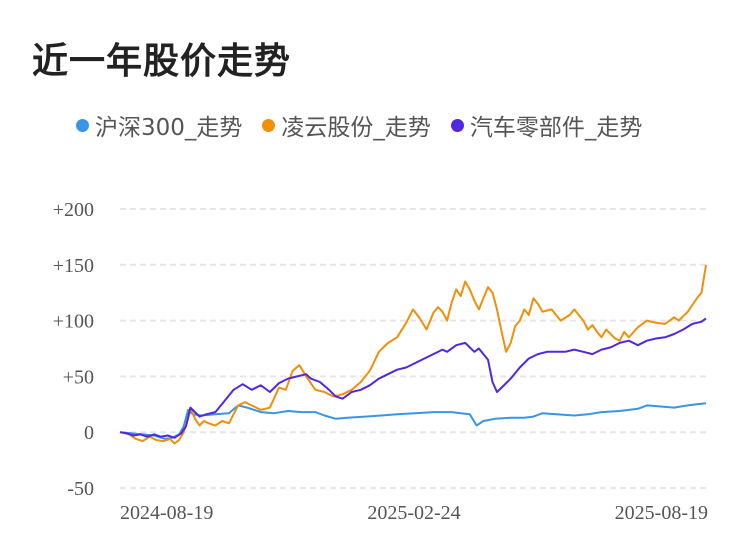  What do you see at coordinates (73, 322) in the screenshot?
I see `y-tick-label: +100` at bounding box center [73, 322].